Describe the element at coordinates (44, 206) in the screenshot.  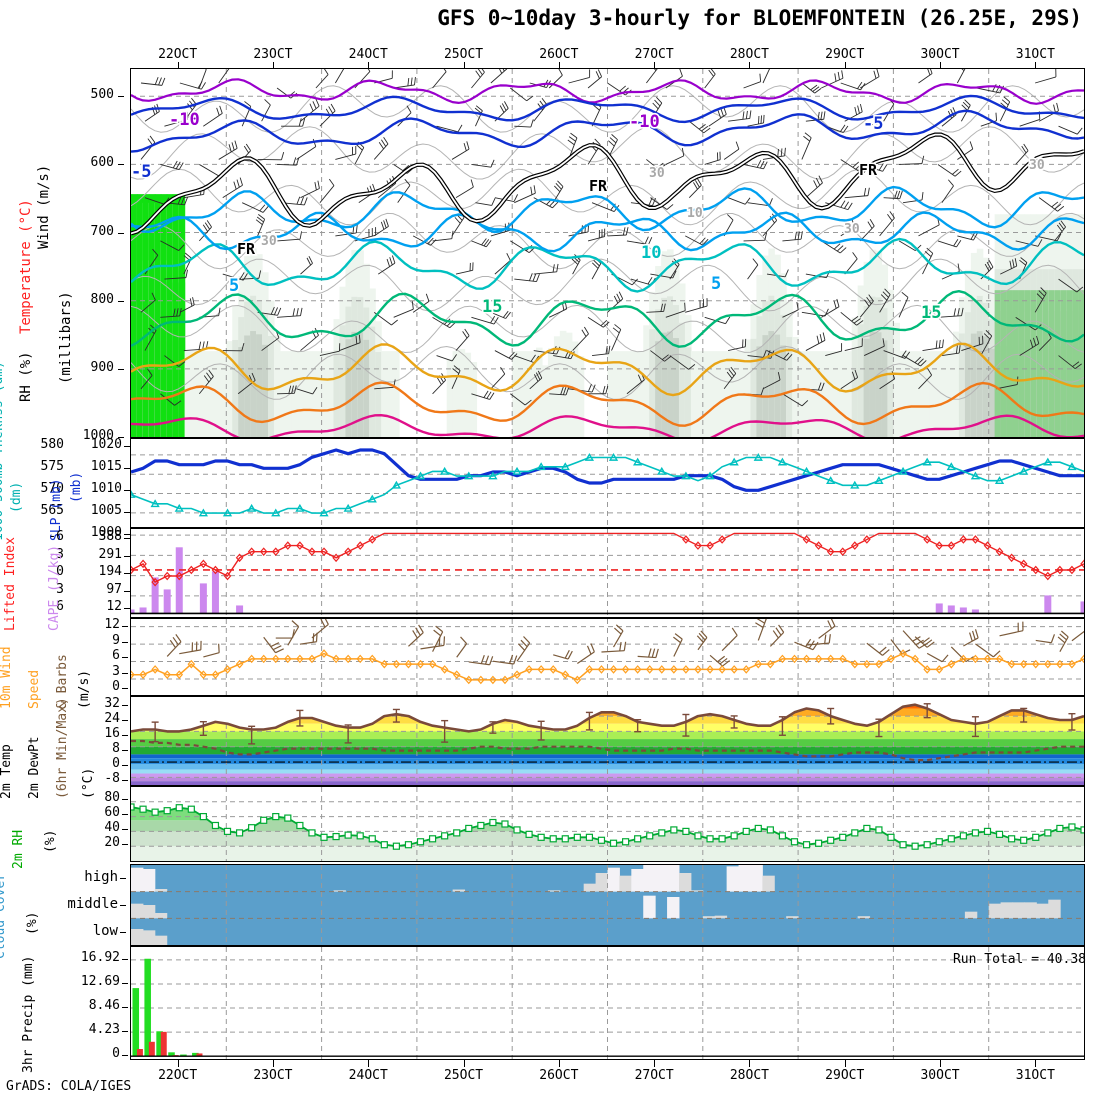
I see `upper-air-axis-title: Wind (m/s)` at that location.